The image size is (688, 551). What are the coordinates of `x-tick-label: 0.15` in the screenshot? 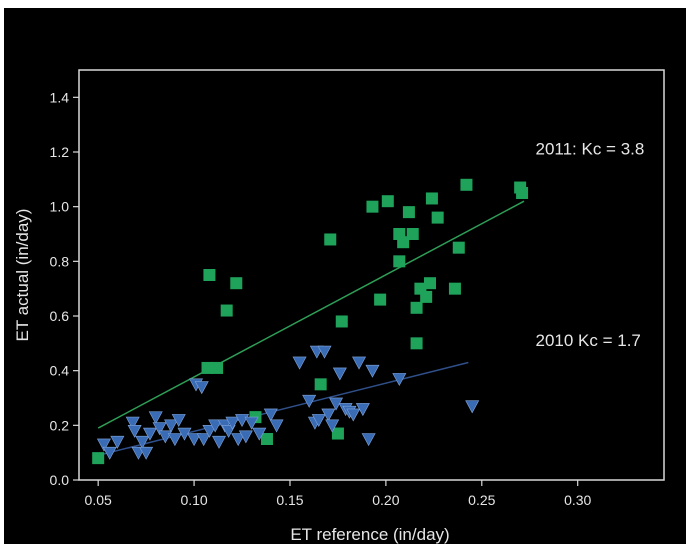 It's located at (289, 500).